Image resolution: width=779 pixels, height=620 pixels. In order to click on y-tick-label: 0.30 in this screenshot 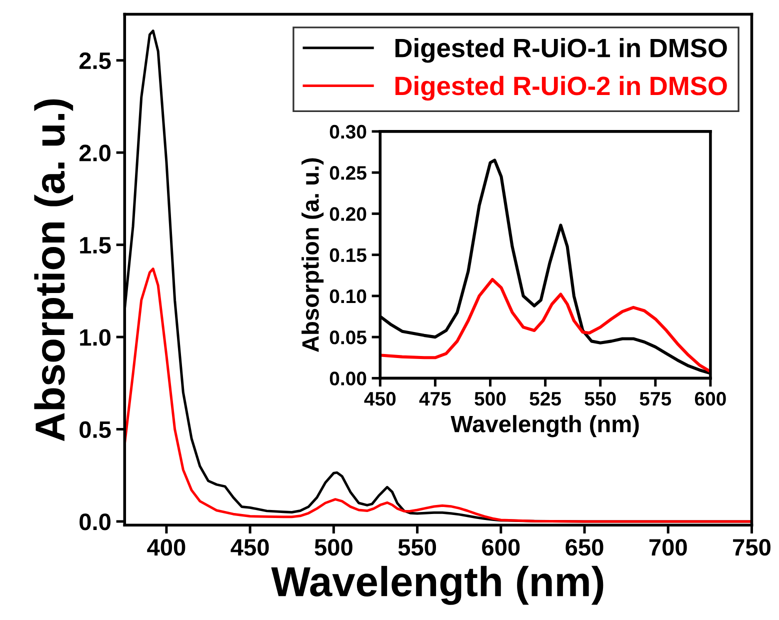, I will do `click(348, 131)`.